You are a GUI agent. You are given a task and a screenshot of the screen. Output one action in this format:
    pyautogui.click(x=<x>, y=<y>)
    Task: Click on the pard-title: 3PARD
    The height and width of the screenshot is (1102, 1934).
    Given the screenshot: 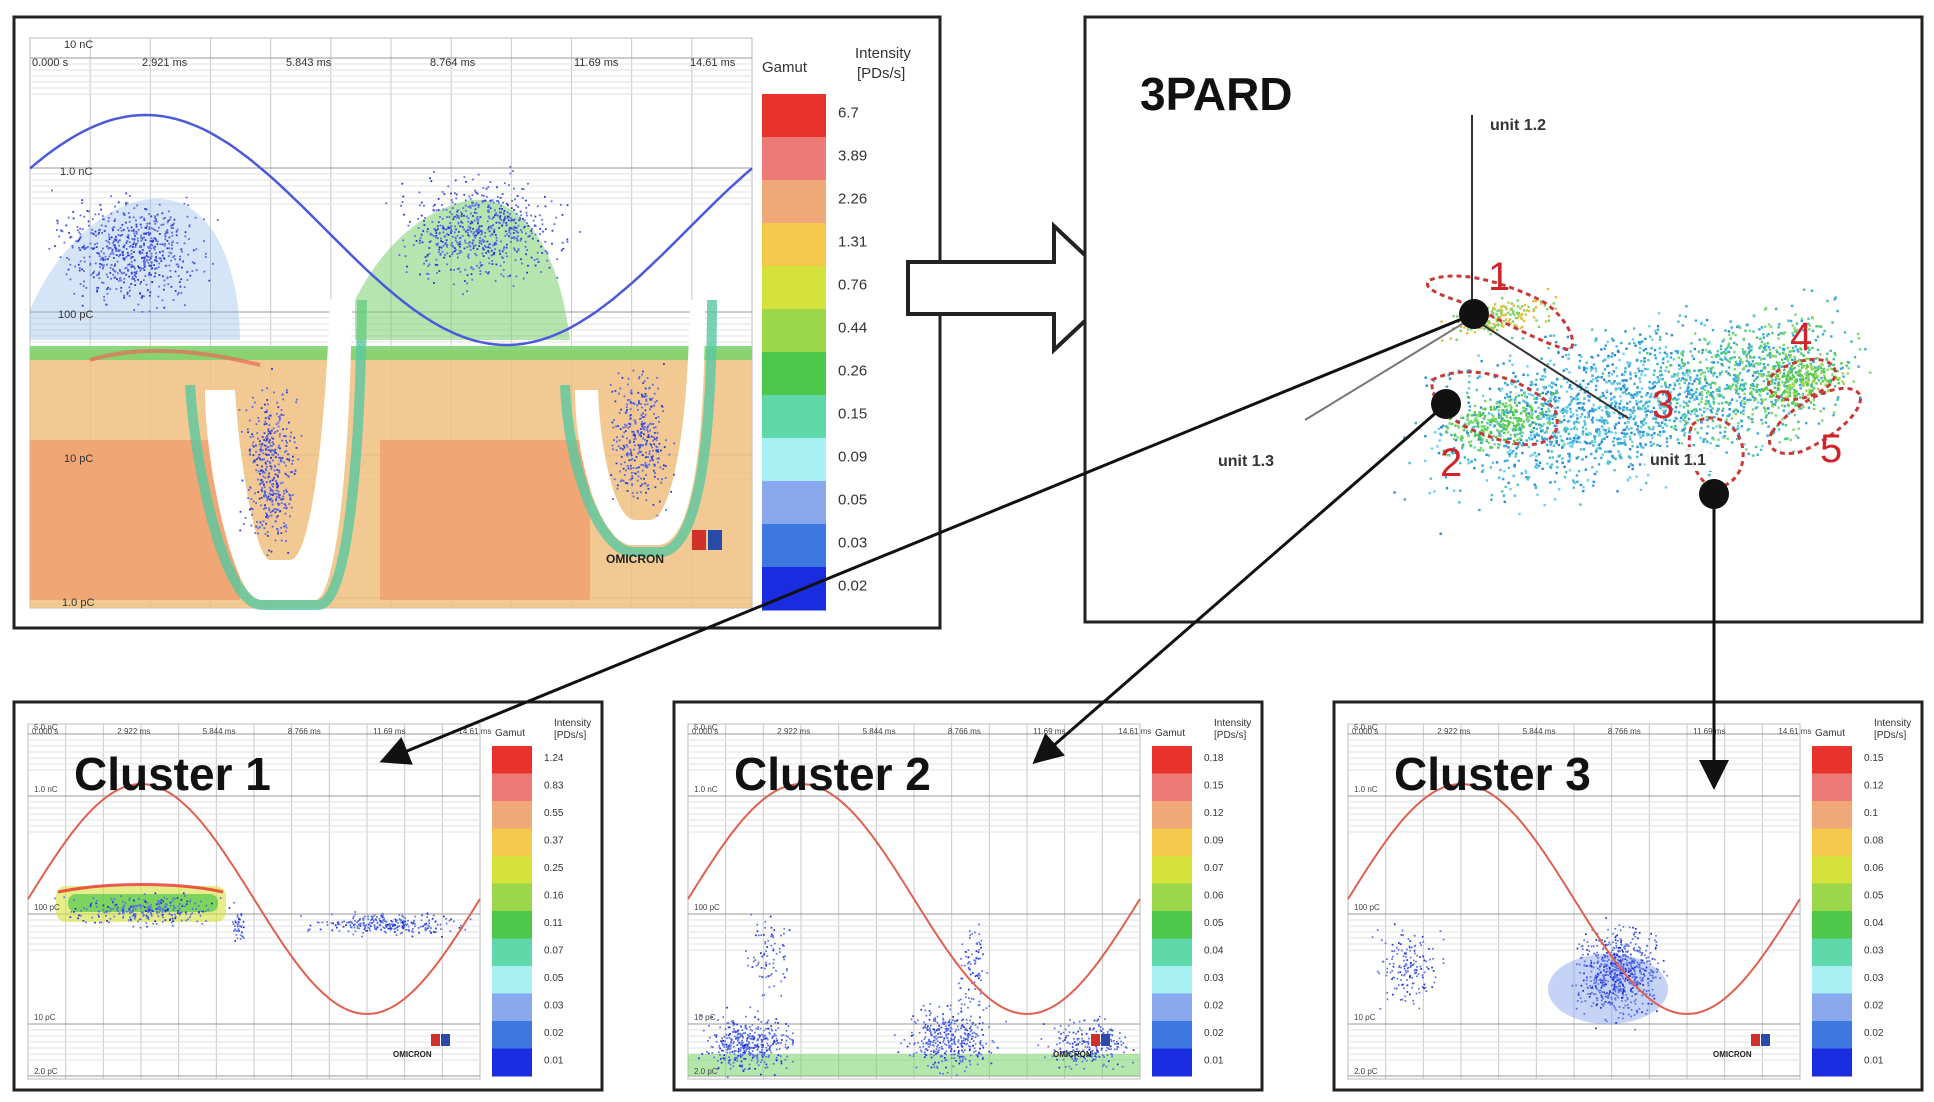 What is the action you would take?
    pyautogui.click(x=1216, y=94)
    